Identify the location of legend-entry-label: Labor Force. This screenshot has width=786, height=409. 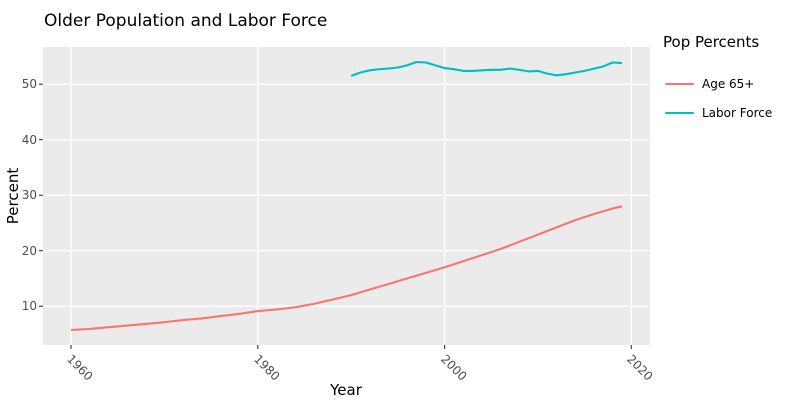
(737, 112).